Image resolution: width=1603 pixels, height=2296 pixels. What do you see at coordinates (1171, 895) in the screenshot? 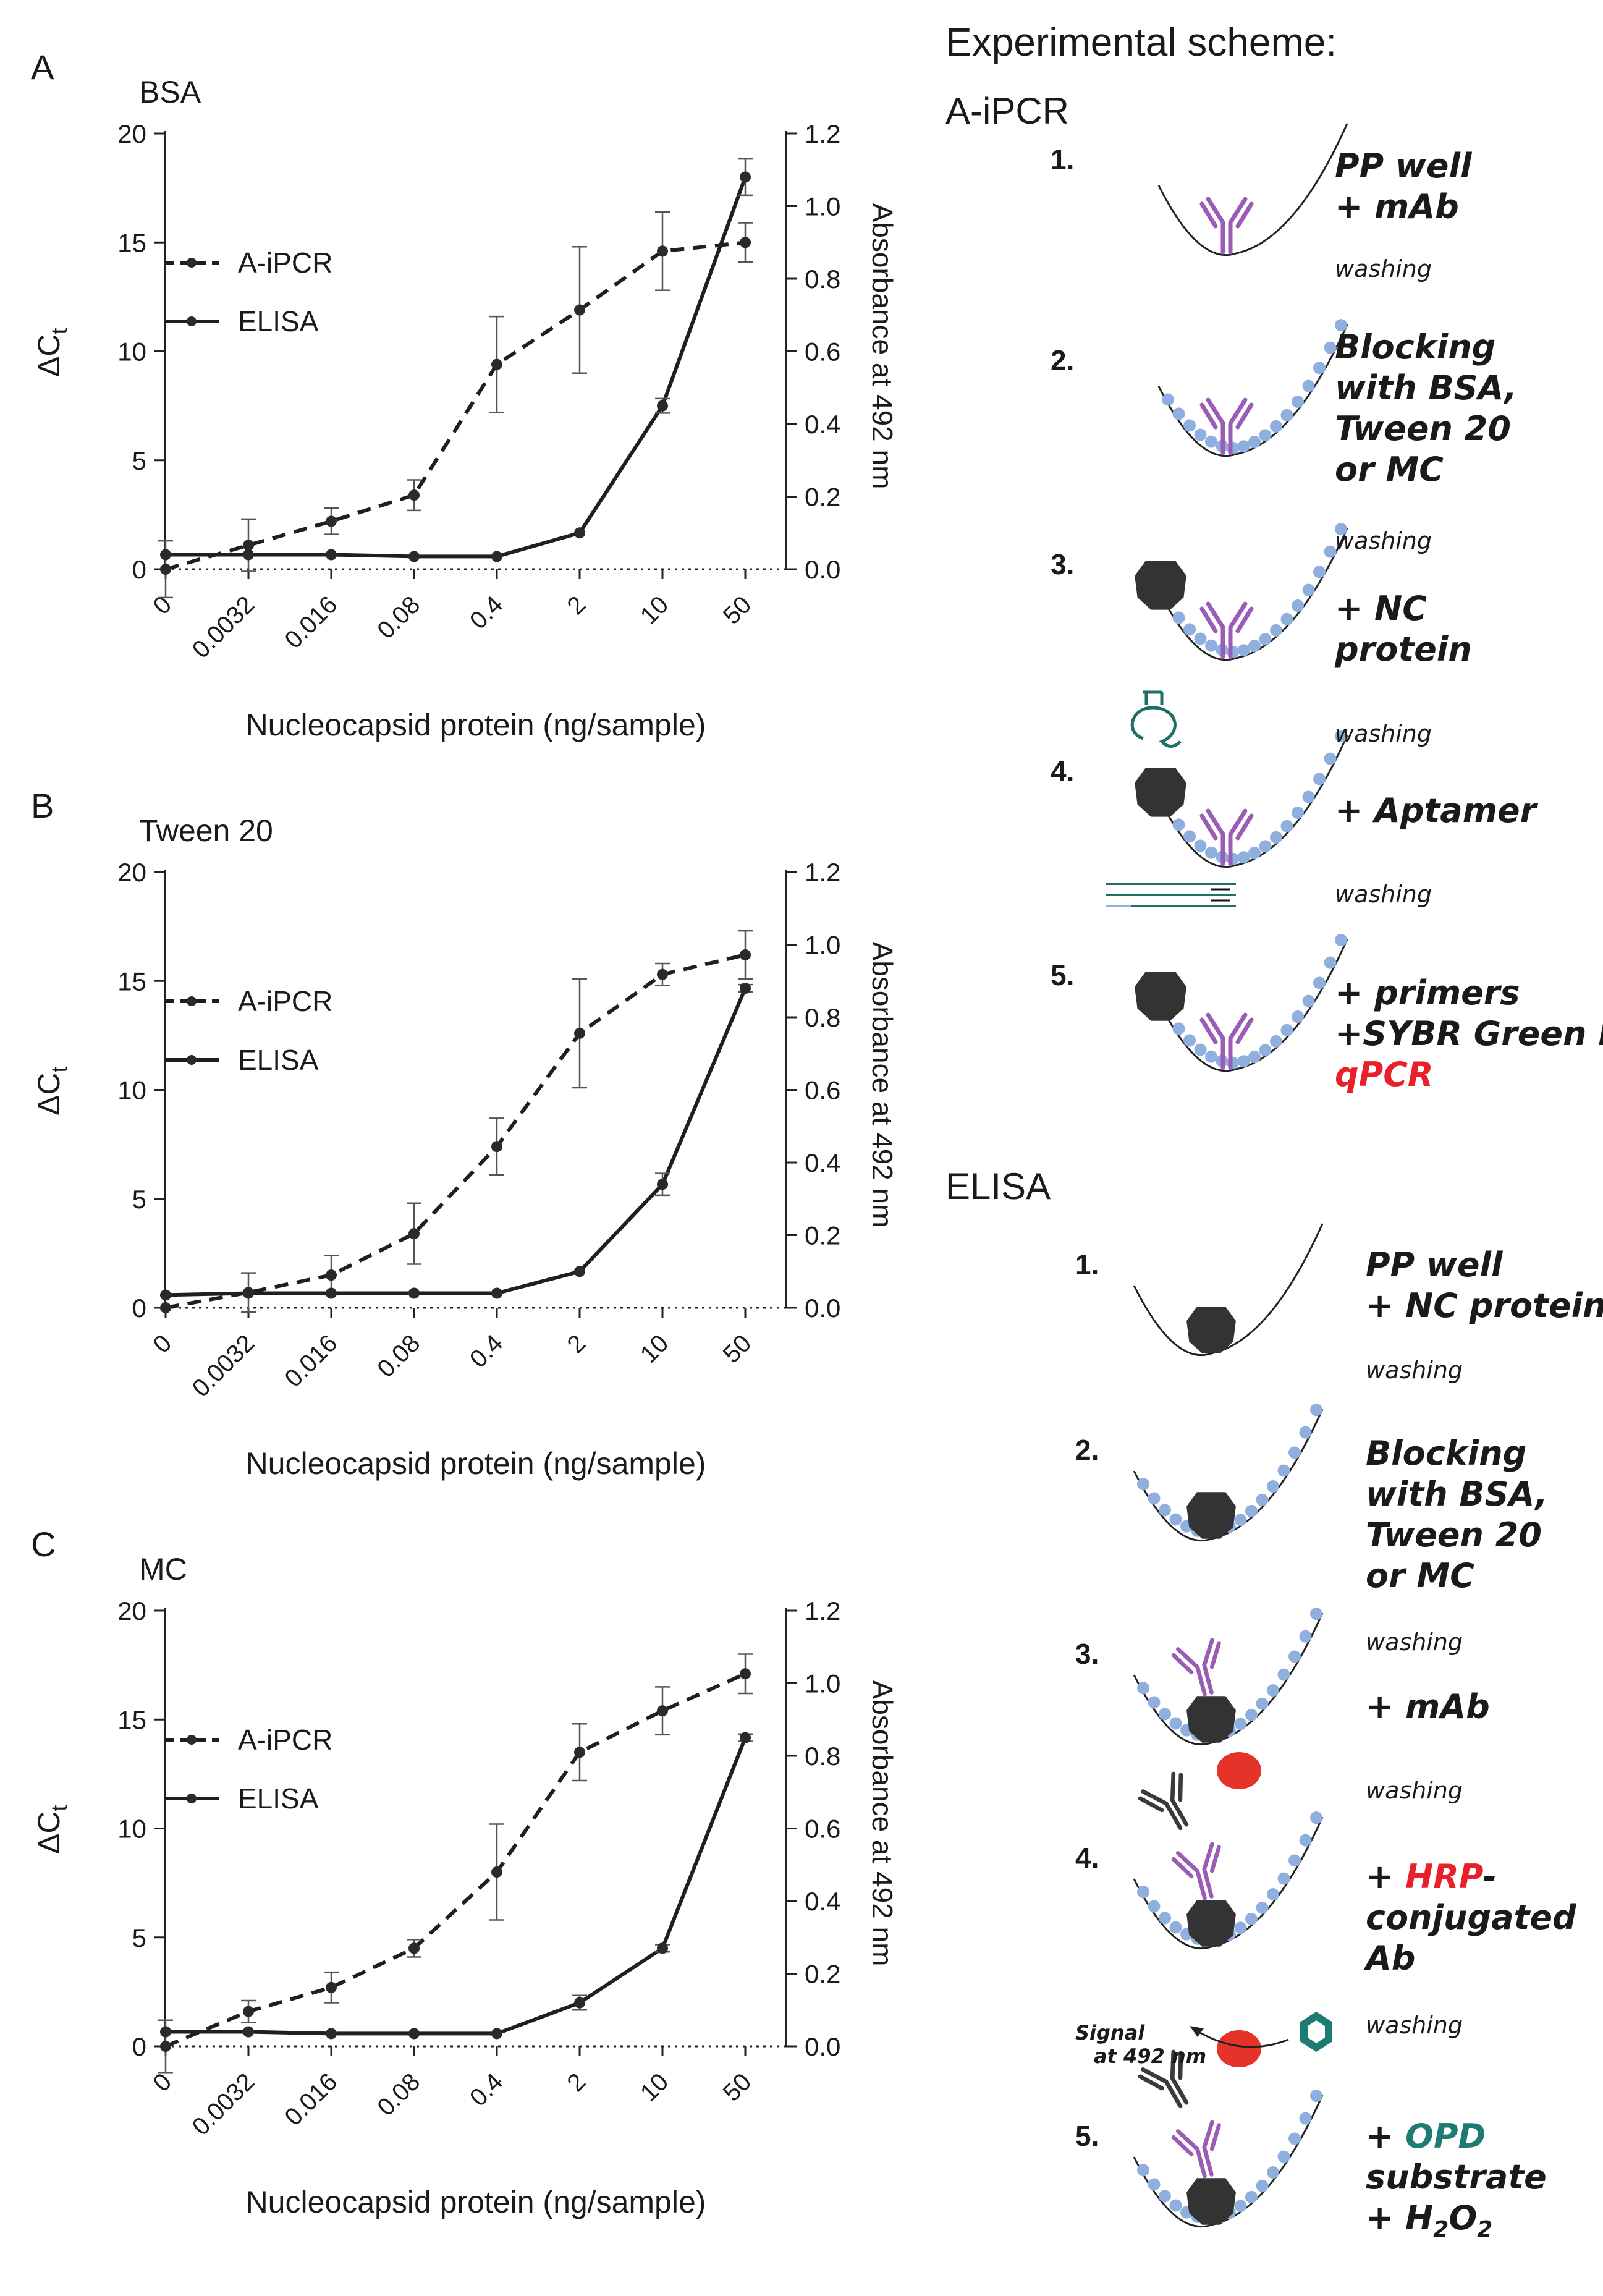
I see `primers-icon` at bounding box center [1171, 895].